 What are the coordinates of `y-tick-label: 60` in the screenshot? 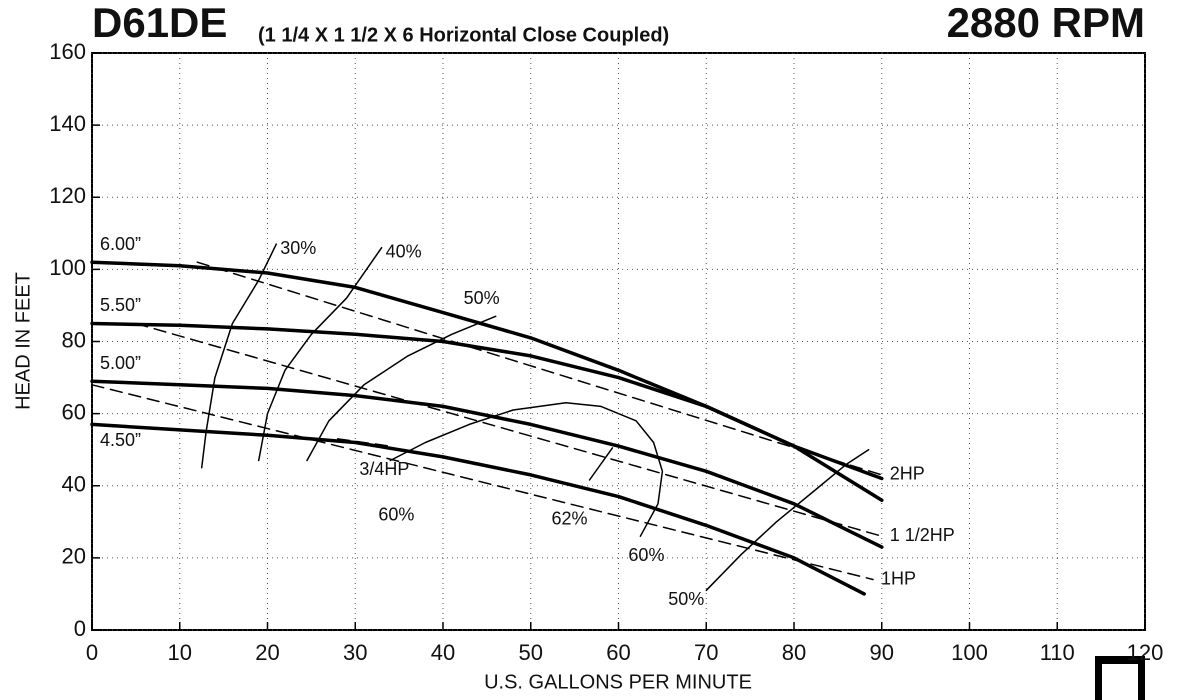 It's located at (74, 411).